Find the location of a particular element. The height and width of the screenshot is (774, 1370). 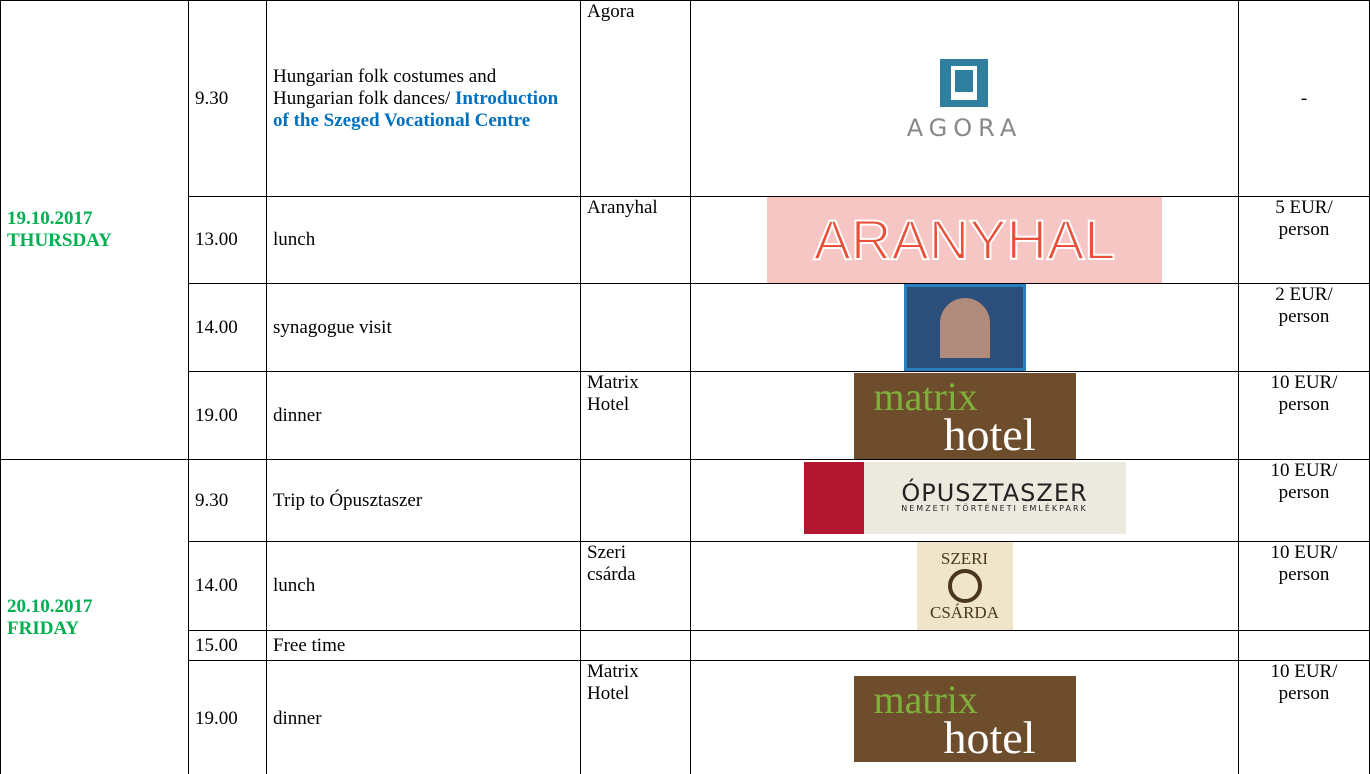

activity: Free time is located at coordinates (309, 645).